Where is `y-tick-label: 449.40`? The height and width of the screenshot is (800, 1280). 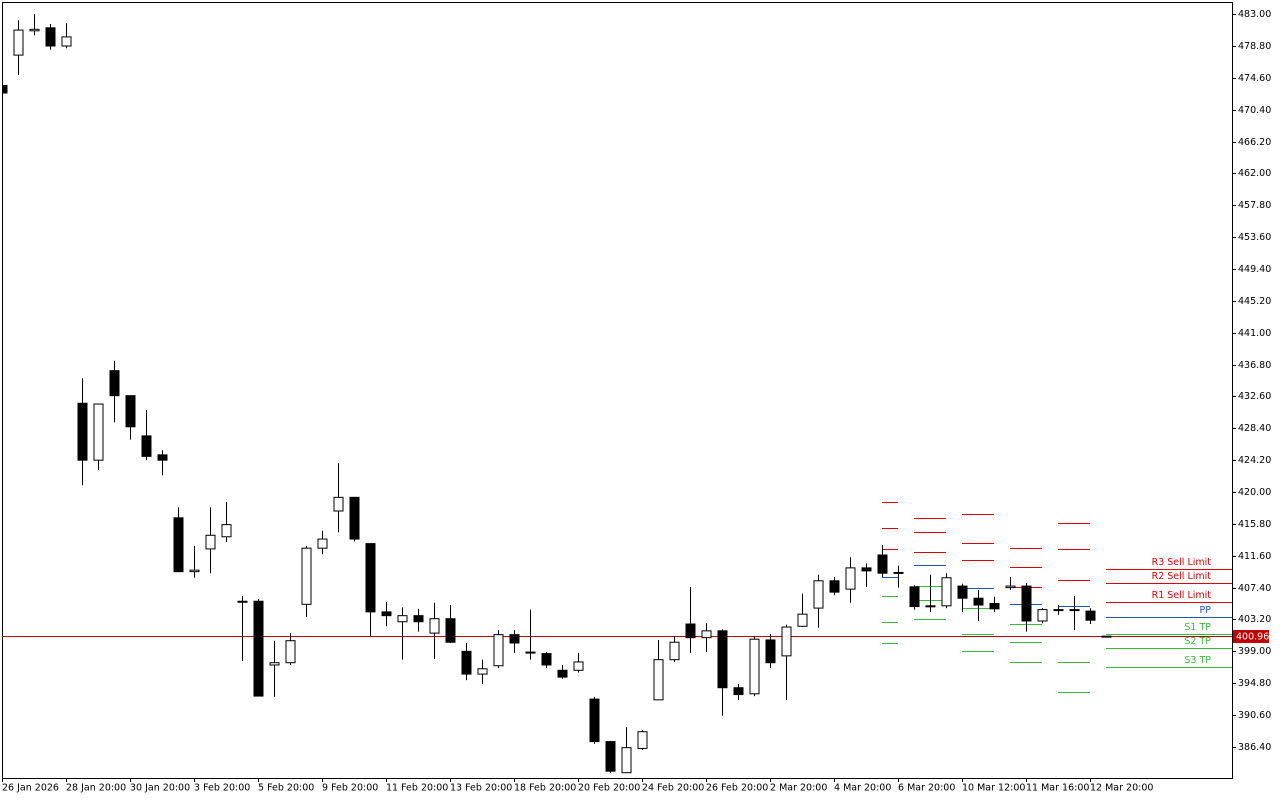
y-tick-label: 449.40 is located at coordinates (1254, 269).